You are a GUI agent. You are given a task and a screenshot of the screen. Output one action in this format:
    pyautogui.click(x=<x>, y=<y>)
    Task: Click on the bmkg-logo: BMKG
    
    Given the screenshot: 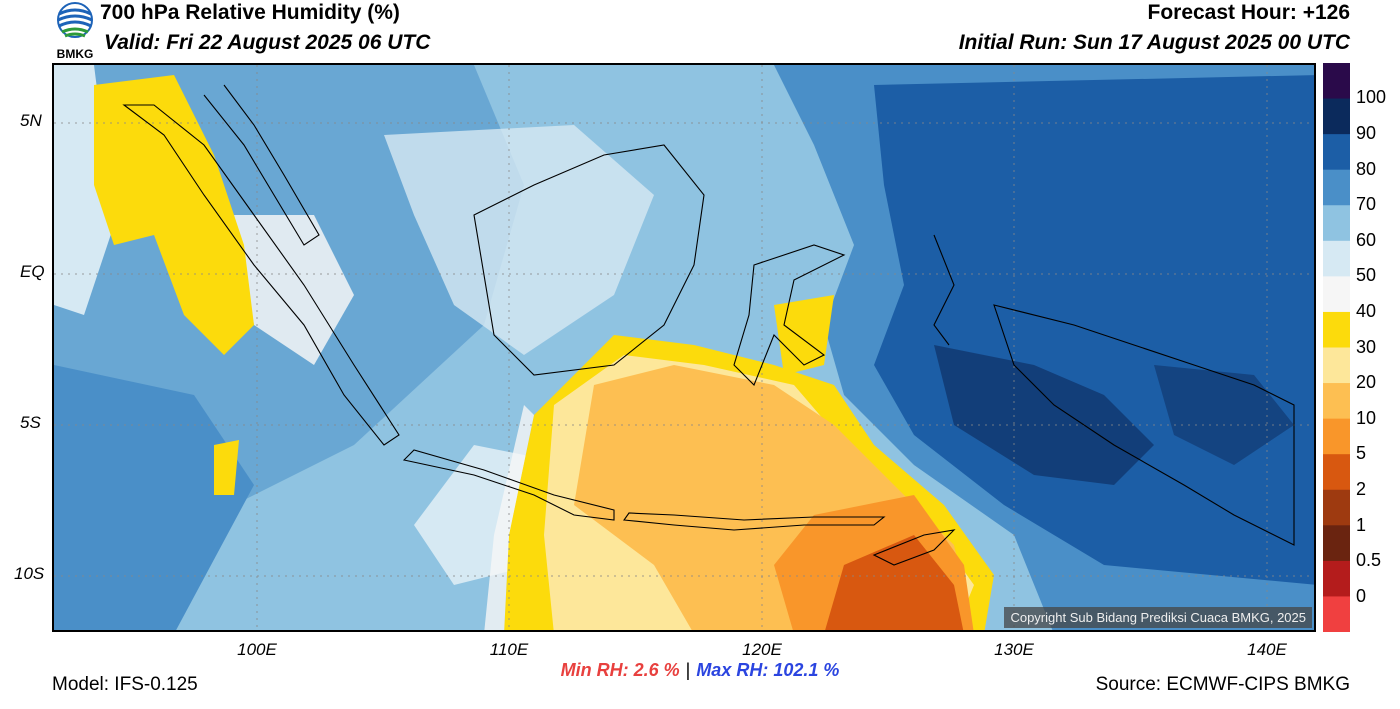 What is the action you would take?
    pyautogui.click(x=75, y=31)
    